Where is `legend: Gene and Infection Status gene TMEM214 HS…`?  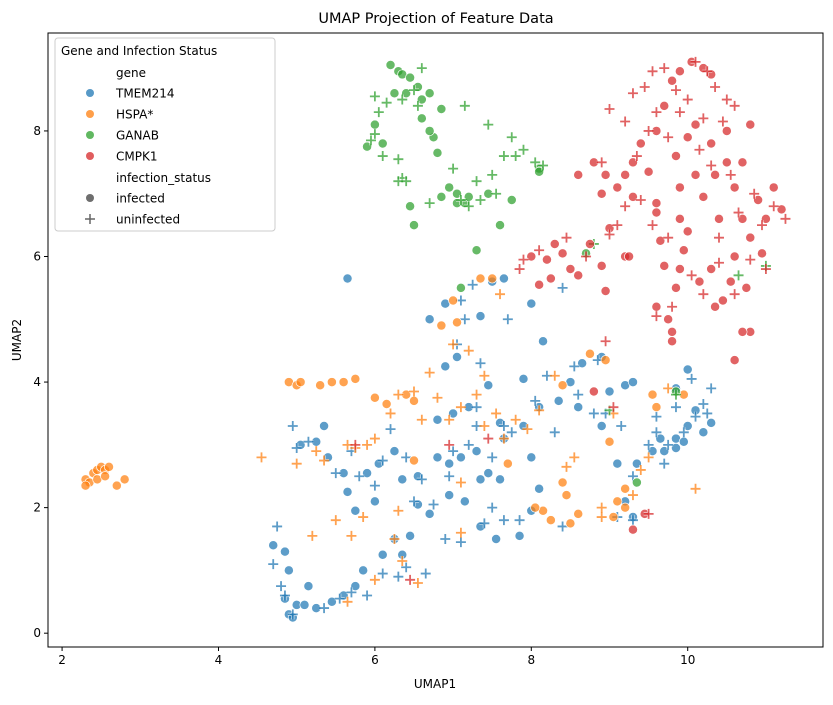 legend: Gene and Infection Status gene TMEM214 HS… is located at coordinates (165, 134).